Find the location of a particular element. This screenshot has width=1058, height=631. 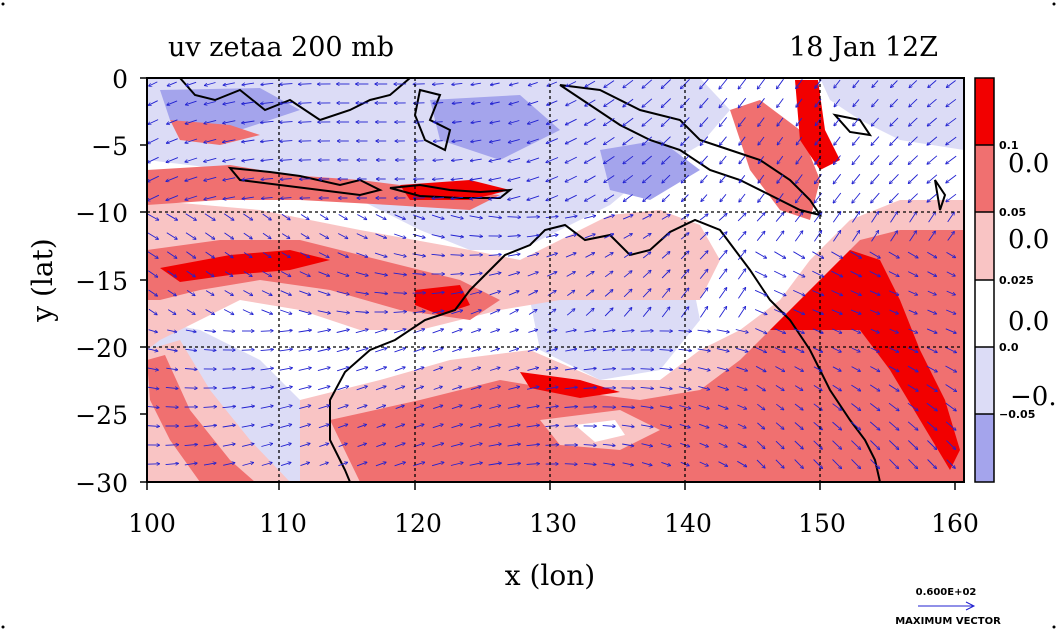

x-tick-label: 110 is located at coordinates (283, 523).